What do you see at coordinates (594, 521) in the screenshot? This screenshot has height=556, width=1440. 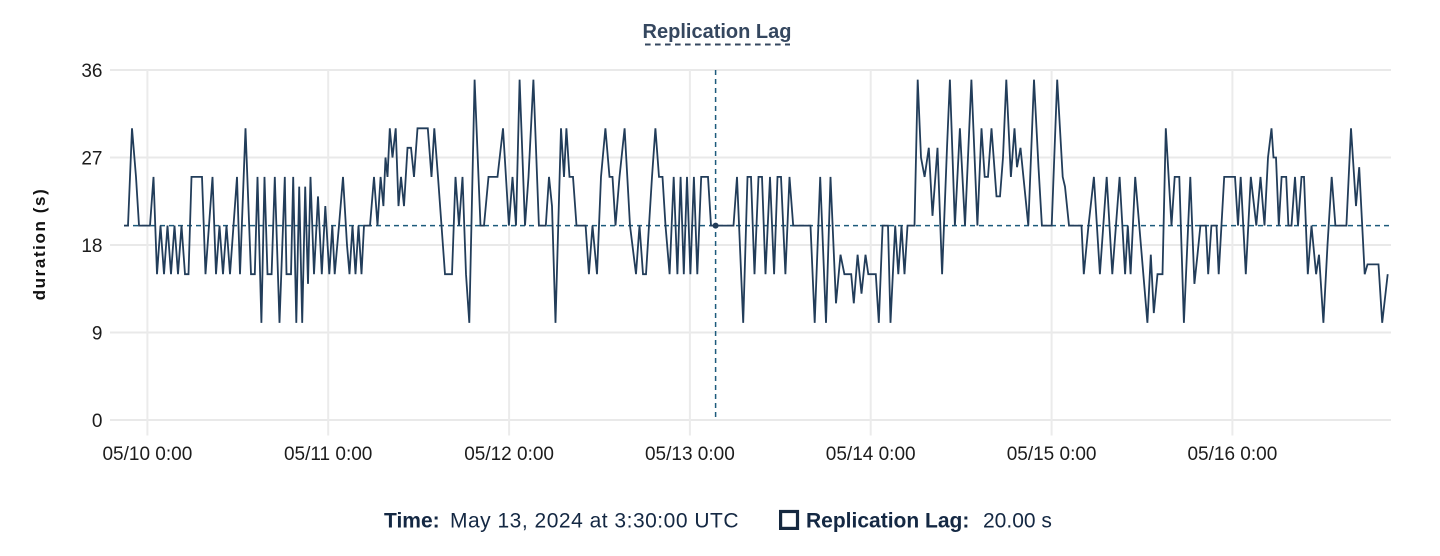 I see `svg-text: May 13, 2024 at 3:30:00 UTC` at bounding box center [594, 521].